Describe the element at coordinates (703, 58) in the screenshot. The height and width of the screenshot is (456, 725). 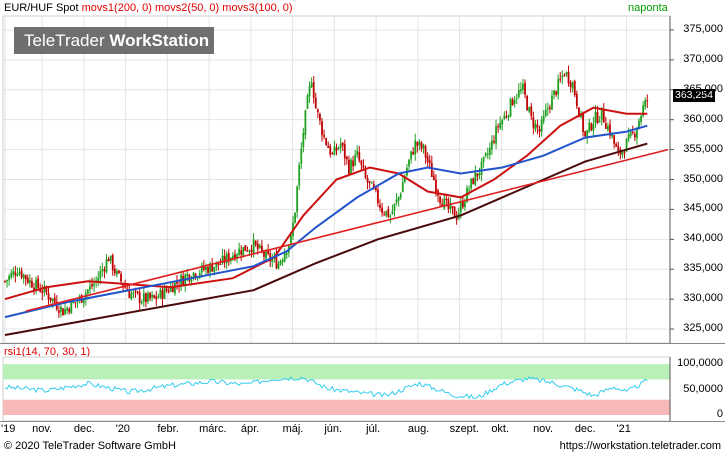
I see `y-tick-label: 370,000` at that location.